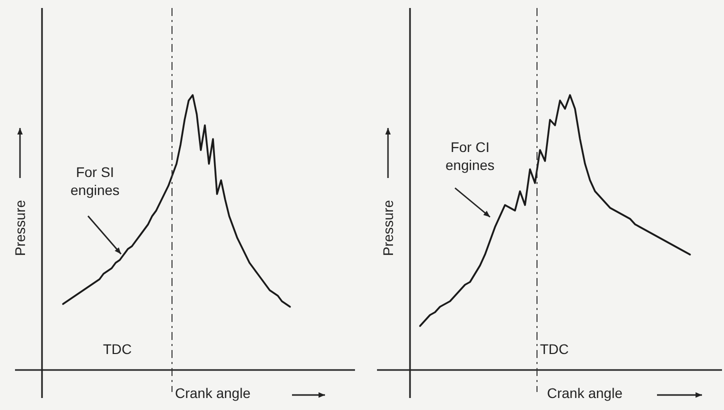  I want to click on annotation: For CI engines, so click(470, 156).